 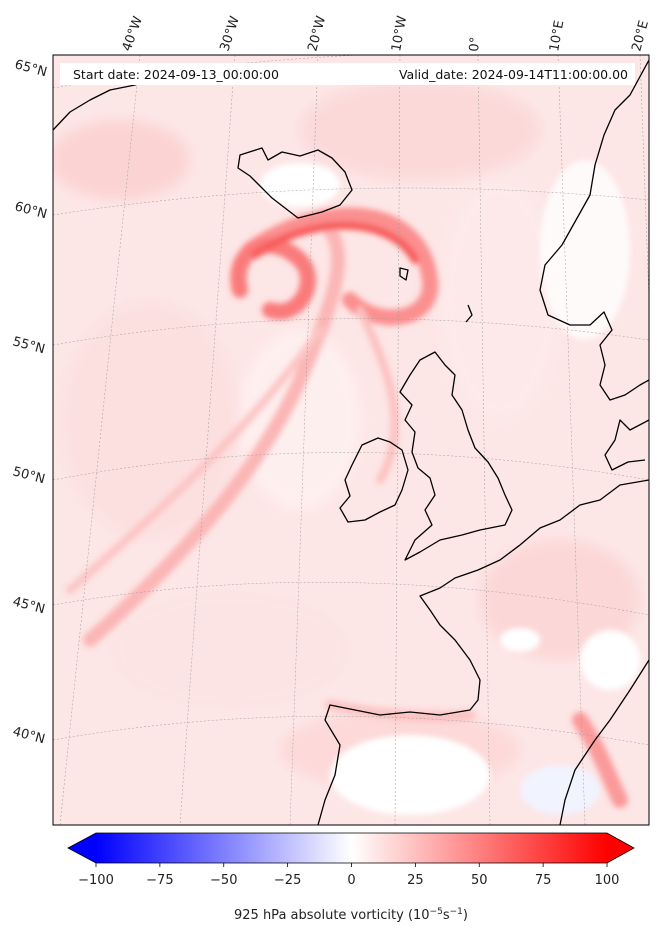 I want to click on colorbar-tick-label: −25, so click(x=287, y=880).